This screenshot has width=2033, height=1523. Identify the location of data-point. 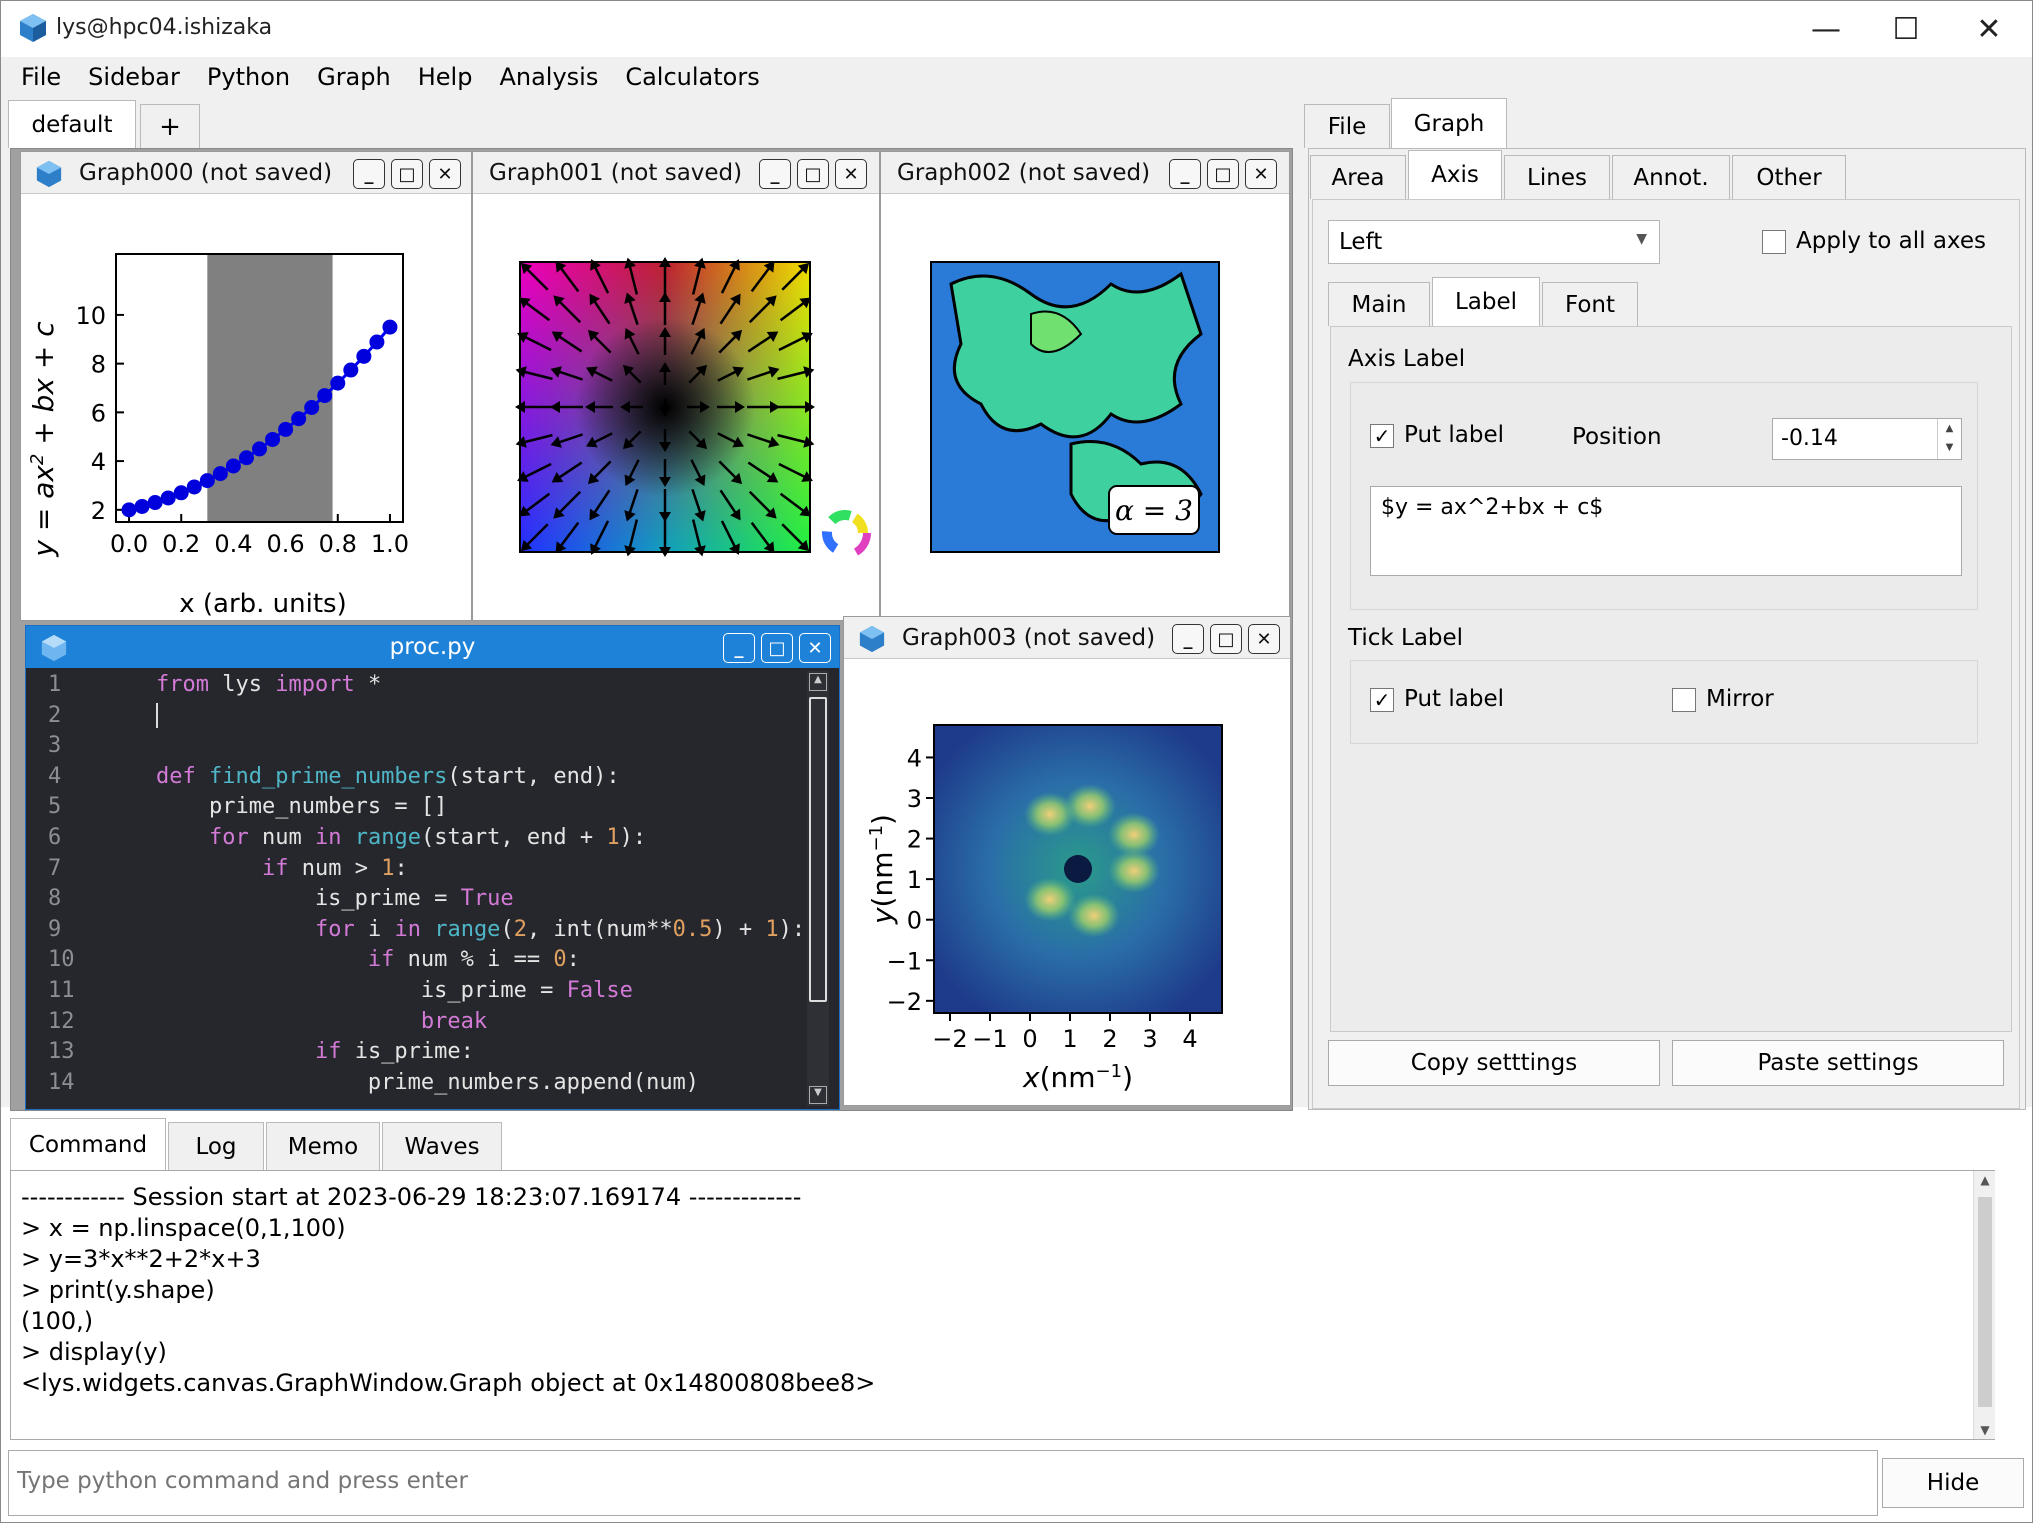
(390, 327).